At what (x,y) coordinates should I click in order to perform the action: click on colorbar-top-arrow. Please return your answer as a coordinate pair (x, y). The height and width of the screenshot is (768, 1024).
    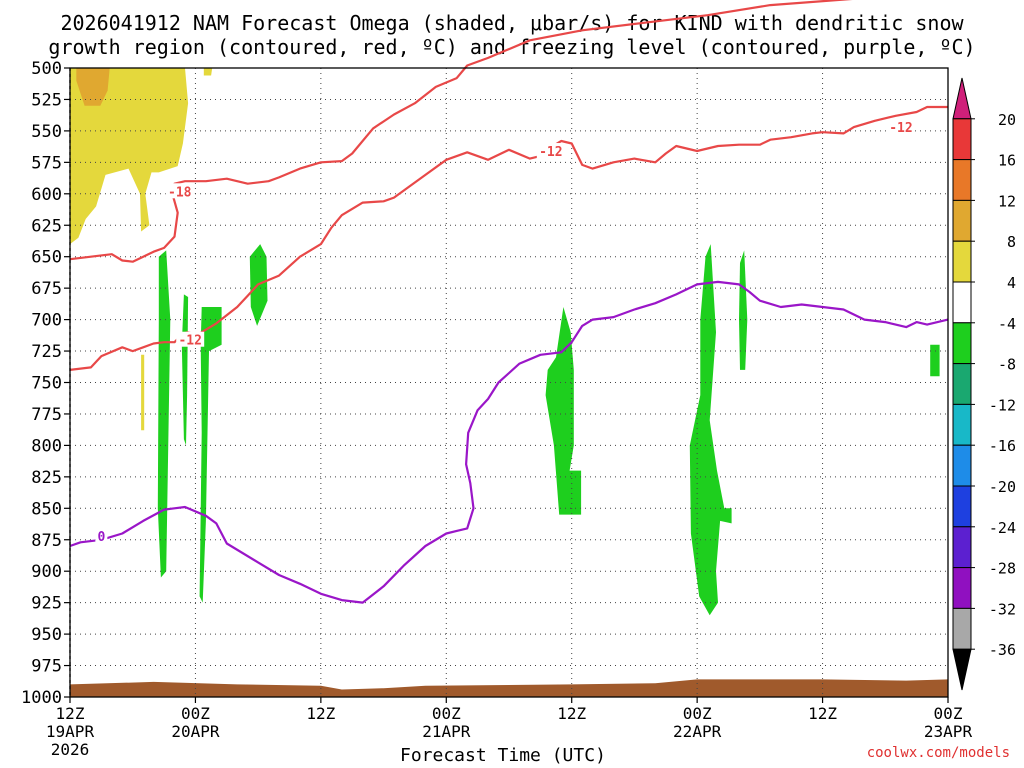
    Looking at the image, I should click on (962, 98).